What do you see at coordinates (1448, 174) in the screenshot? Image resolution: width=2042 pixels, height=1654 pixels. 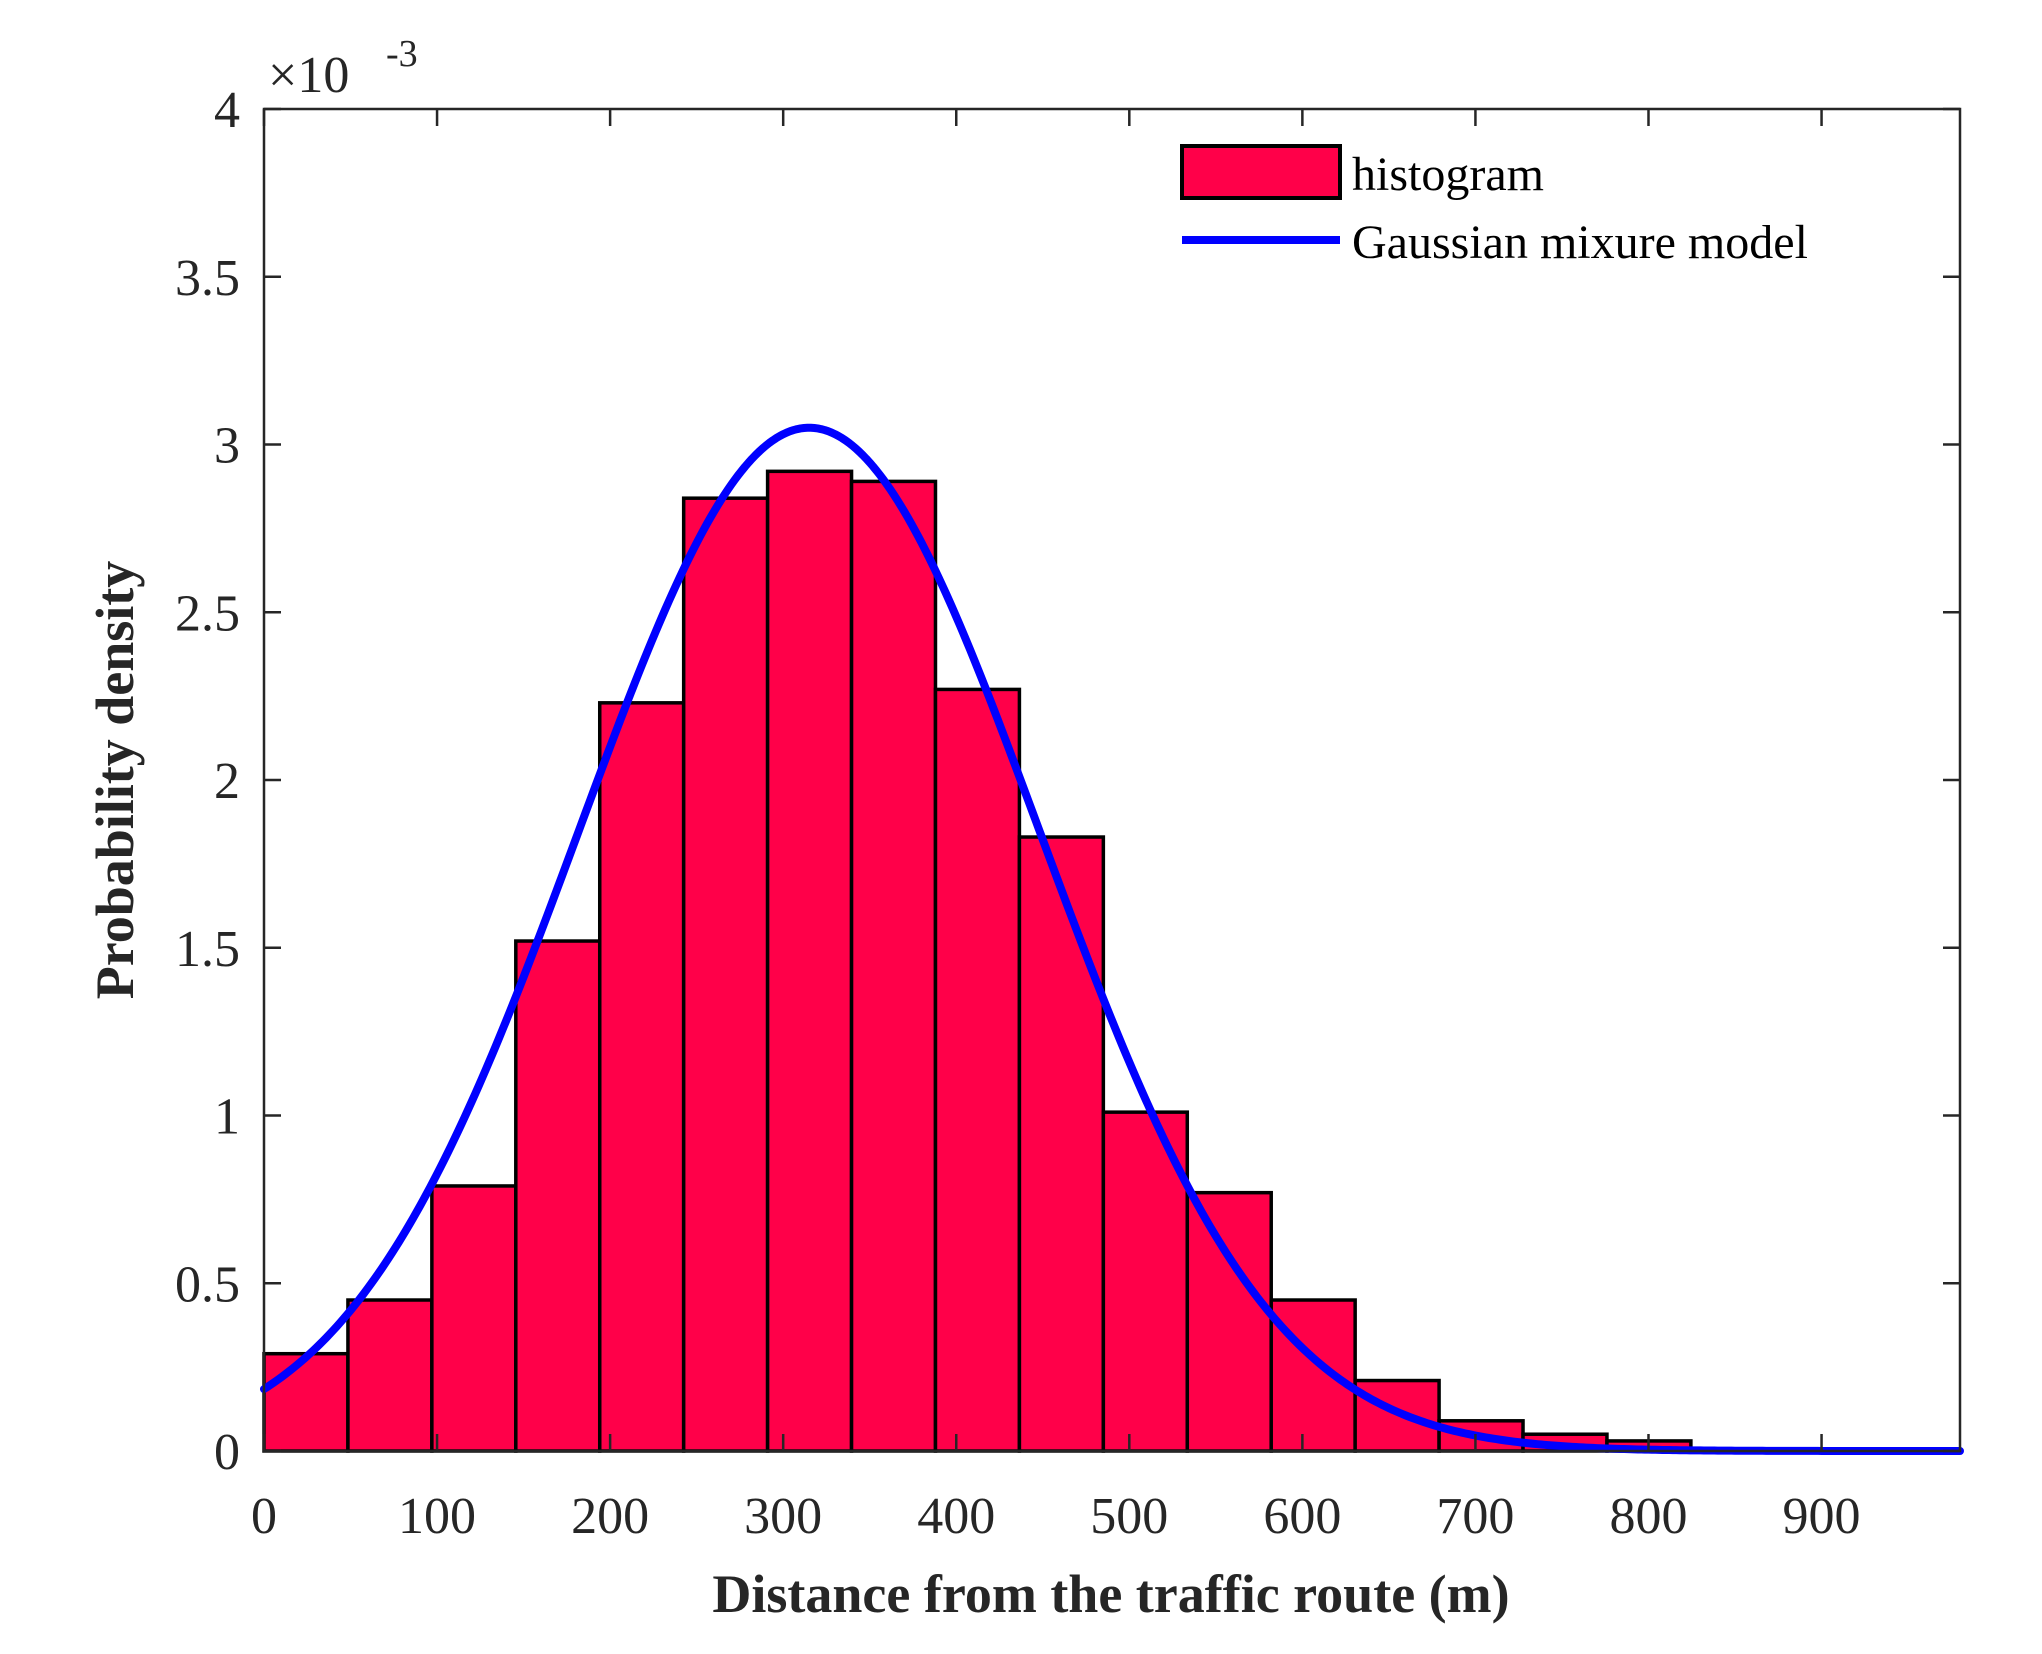 I see `legend-label-histogram: histogram` at bounding box center [1448, 174].